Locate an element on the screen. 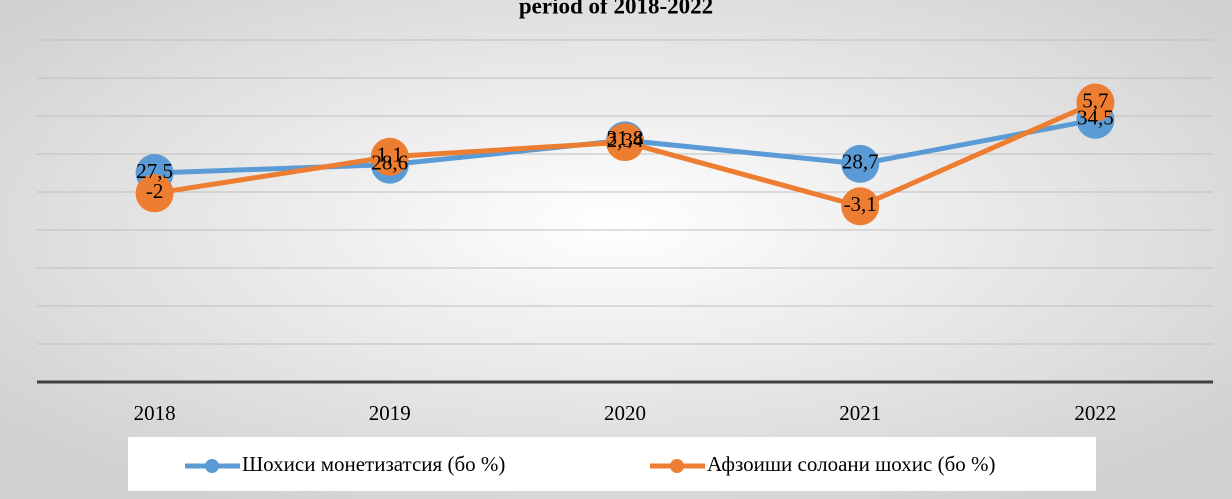 The image size is (1232, 499). data-label: -3,1 is located at coordinates (860, 204).